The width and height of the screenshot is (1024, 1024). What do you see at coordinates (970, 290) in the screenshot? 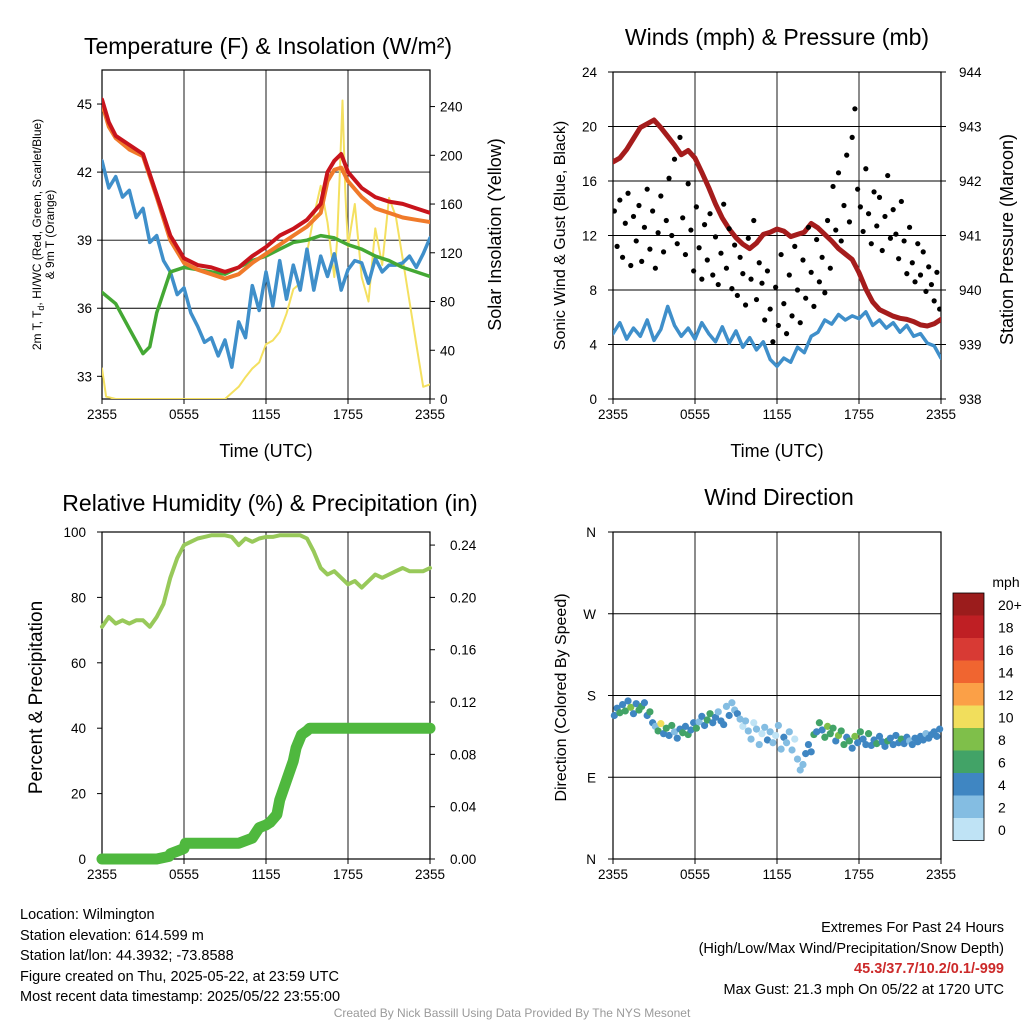
I see `winds-y2-tick-label: 940` at bounding box center [970, 290].